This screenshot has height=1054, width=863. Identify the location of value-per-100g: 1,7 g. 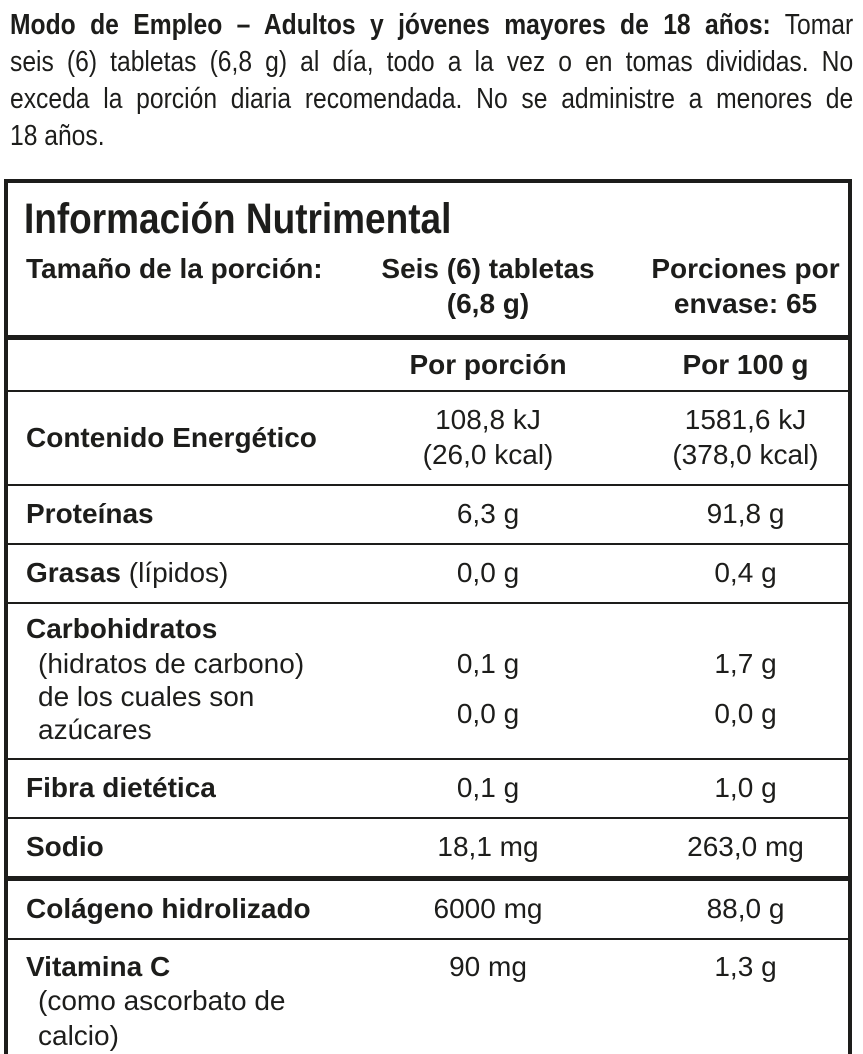
(745, 663).